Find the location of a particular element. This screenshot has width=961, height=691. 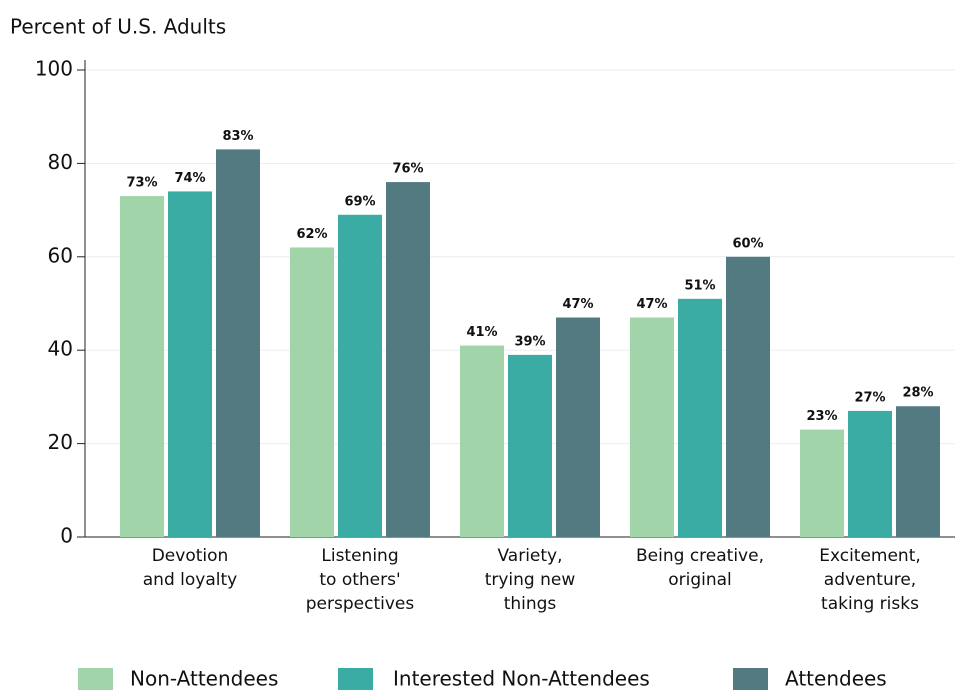

legend-label: Attendees is located at coordinates (836, 679).